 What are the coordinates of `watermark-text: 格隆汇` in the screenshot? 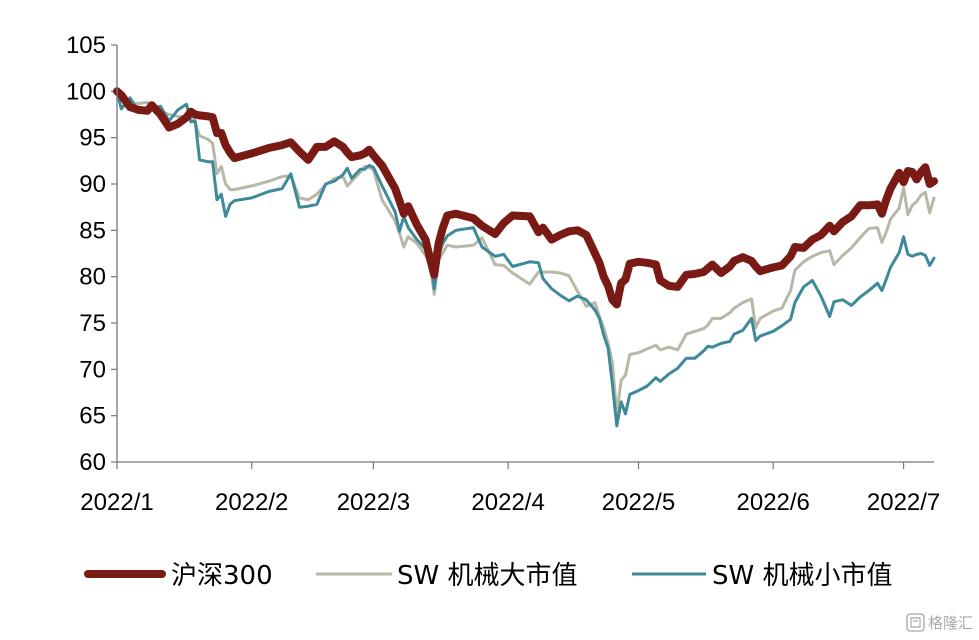 It's located at (950, 623).